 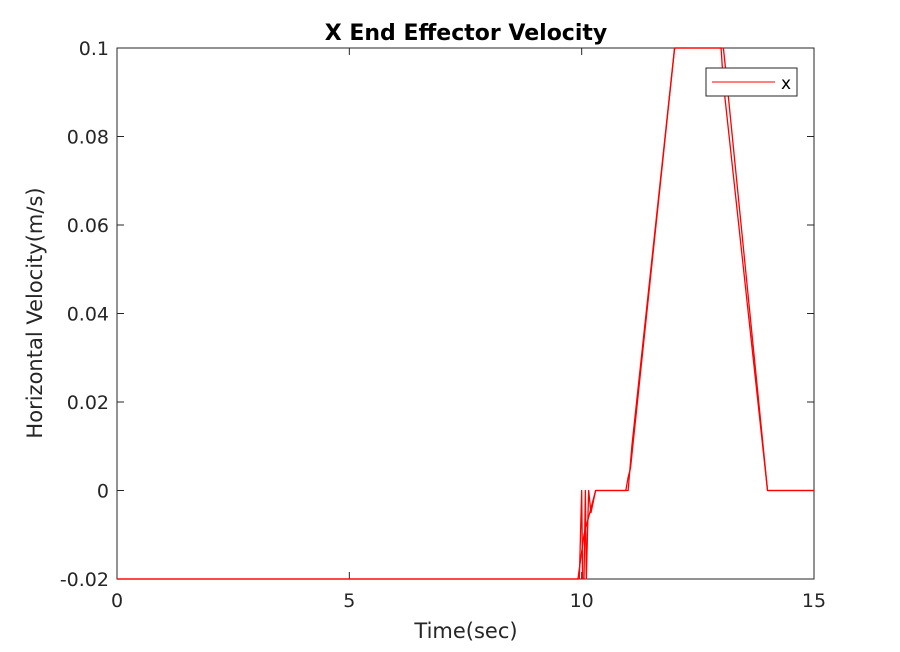 What do you see at coordinates (465, 631) in the screenshot?
I see `x-axis-label: Time(sec)` at bounding box center [465, 631].